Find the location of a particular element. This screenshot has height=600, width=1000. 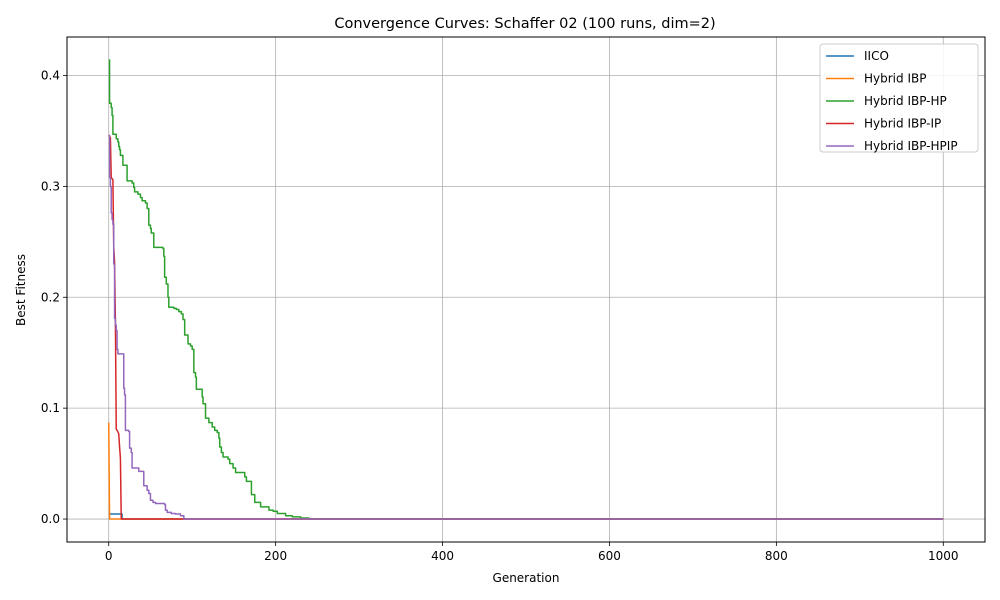

y-tick-label: 0.2 is located at coordinates (50, 297).